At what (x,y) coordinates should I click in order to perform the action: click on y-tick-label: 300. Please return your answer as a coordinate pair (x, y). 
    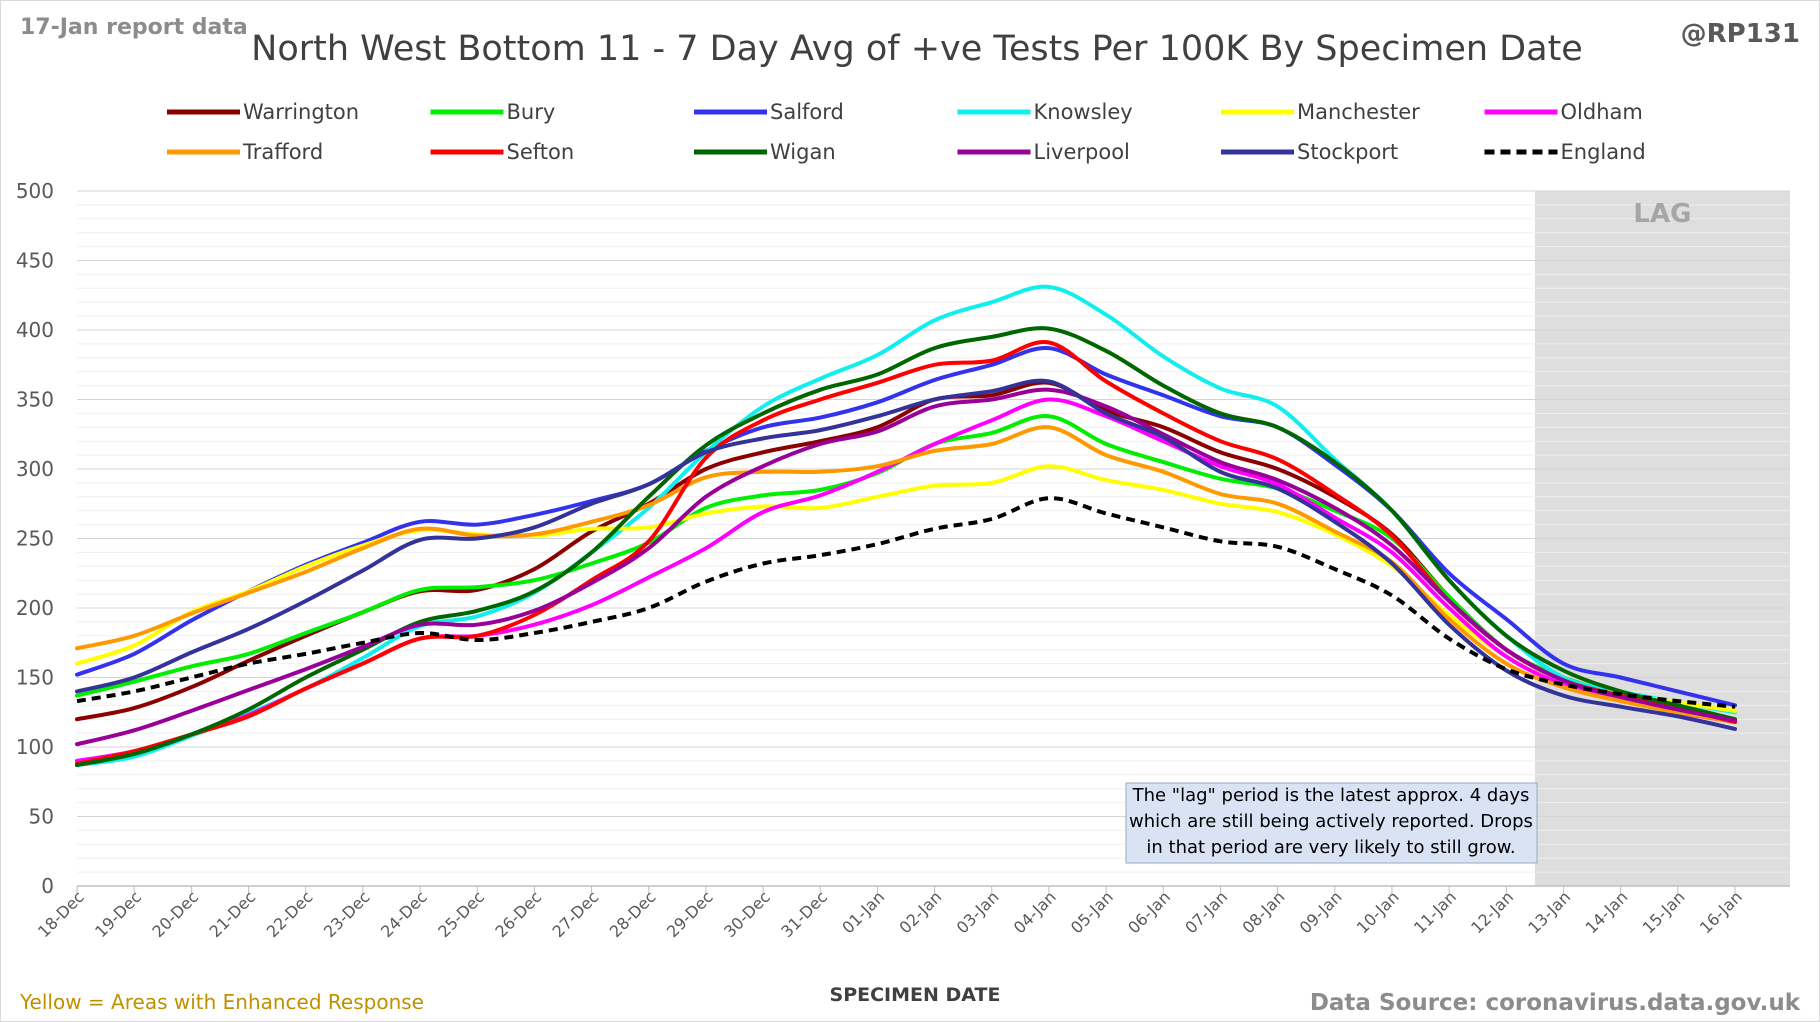
    Looking at the image, I should click on (35, 469).